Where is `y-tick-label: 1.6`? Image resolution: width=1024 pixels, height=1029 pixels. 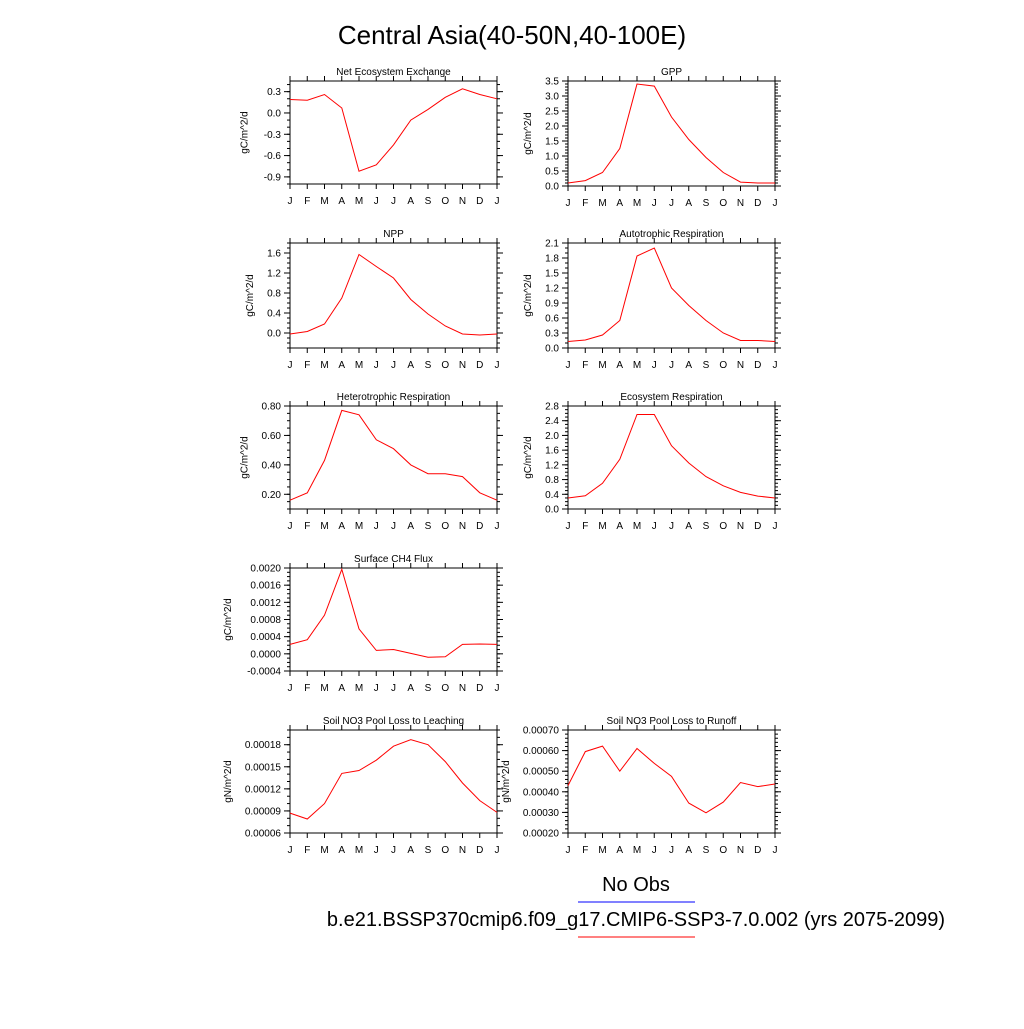
y-tick-label: 1.6 is located at coordinates (552, 451).